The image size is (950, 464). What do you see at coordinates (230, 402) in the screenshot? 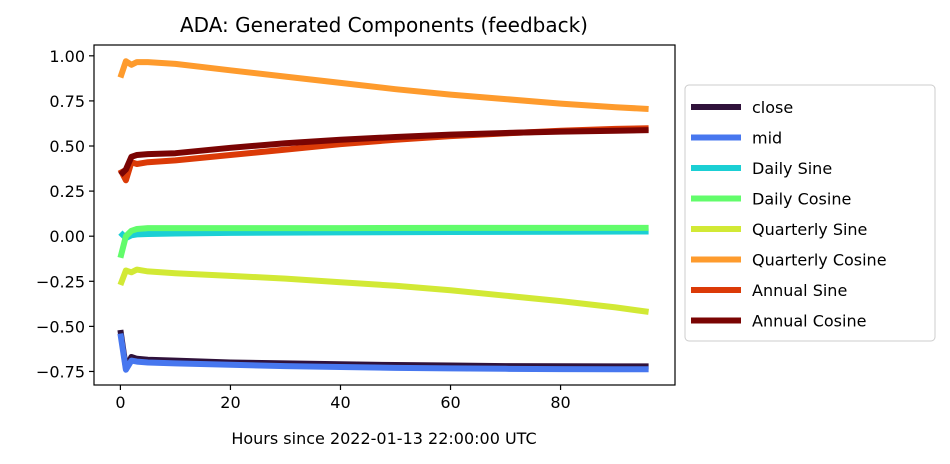
I see `x-tick-label: 20` at bounding box center [230, 402].